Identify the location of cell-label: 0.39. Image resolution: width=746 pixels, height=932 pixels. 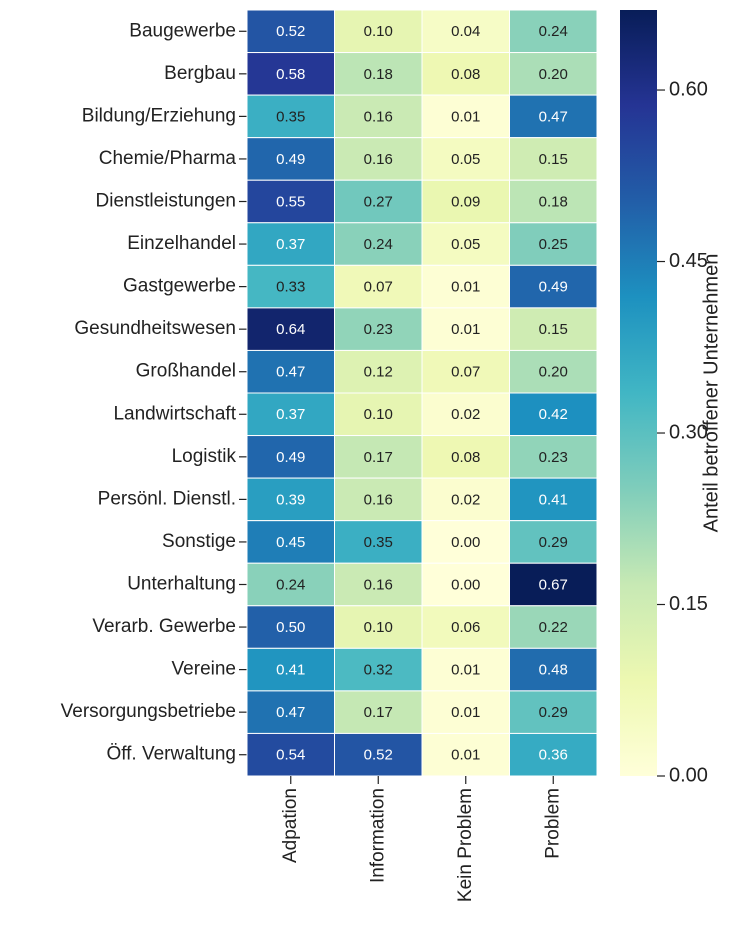
(290, 499).